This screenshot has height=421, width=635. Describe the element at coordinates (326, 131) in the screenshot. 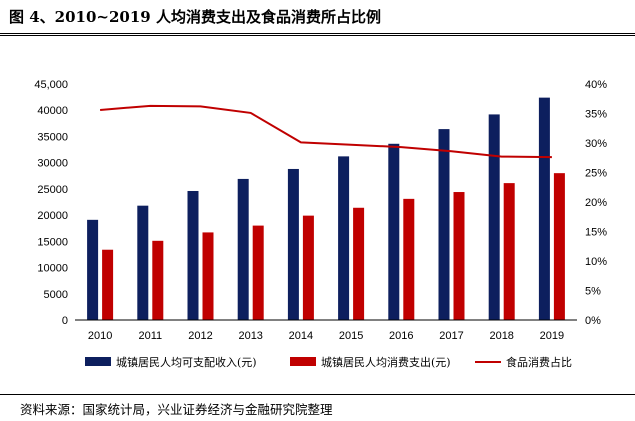

I see `food-share-line` at that location.